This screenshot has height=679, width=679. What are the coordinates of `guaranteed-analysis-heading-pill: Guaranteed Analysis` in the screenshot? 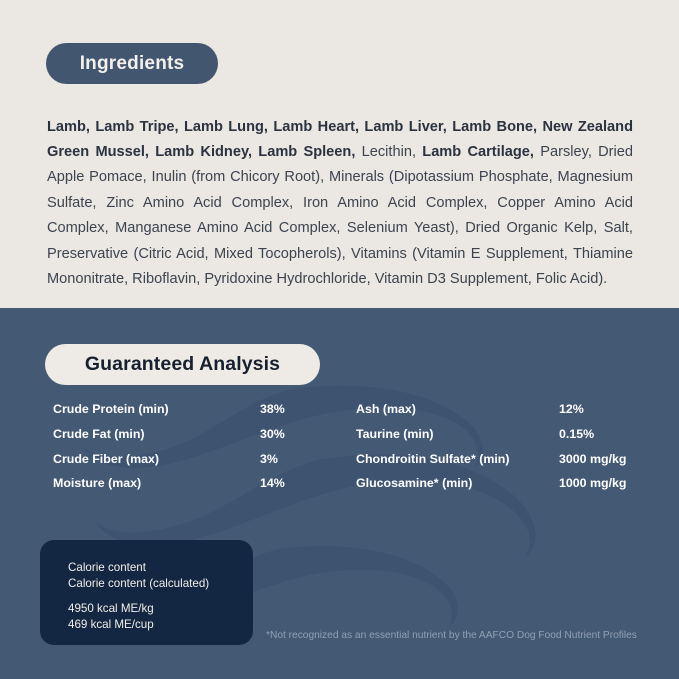 It's located at (182, 364).